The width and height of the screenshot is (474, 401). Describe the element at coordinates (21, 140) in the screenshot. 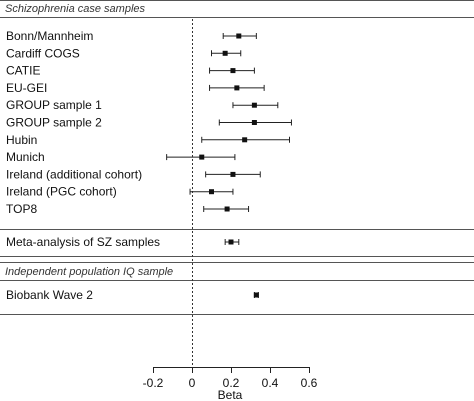

I see `study-label: Hubin` at that location.